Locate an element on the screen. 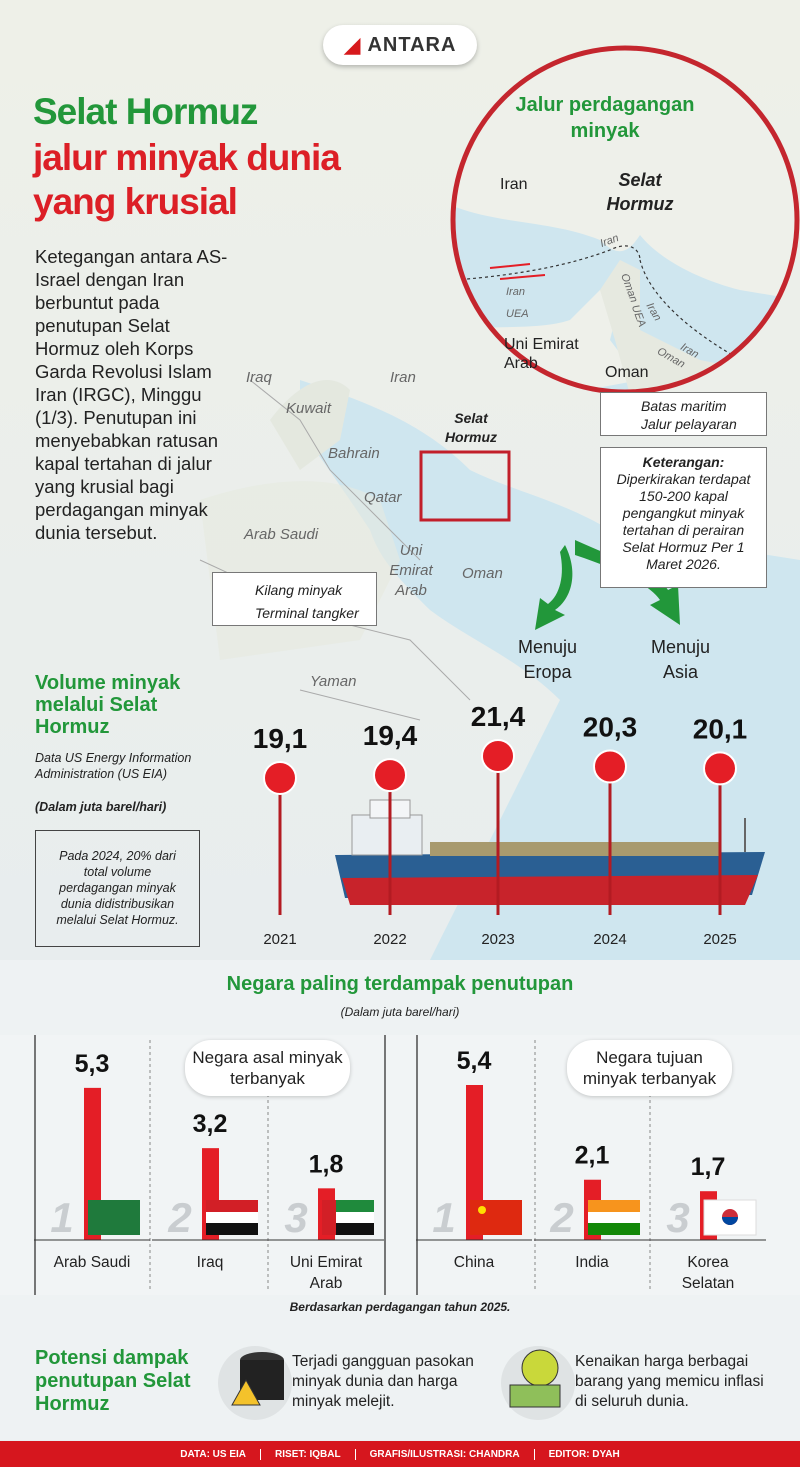  category-label: Iraq is located at coordinates (210, 1262).